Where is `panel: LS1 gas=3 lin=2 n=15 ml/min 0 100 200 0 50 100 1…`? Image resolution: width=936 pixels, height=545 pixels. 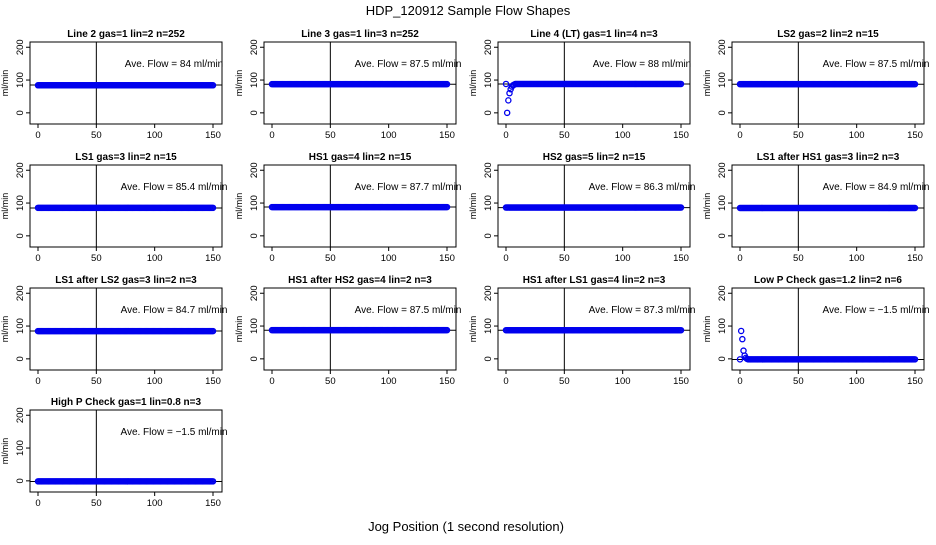
panel: LS1 gas=3 lin=2 n=15 ml/min 0 100 200 0 50 100 1… is located at coordinates (113, 208).